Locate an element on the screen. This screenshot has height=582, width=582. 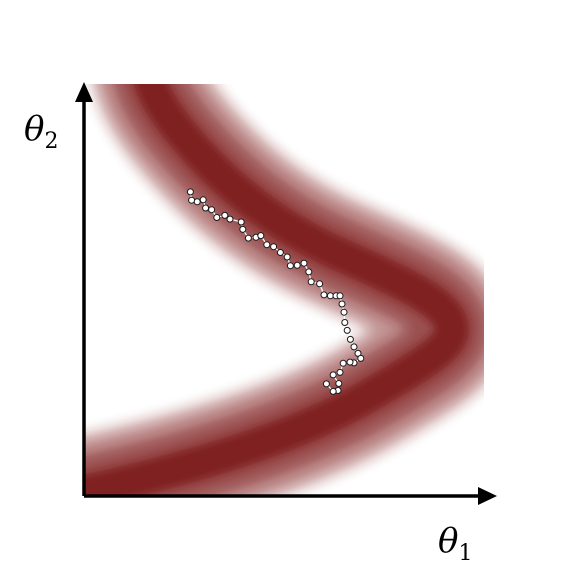
y-axis-label: θ2 is located at coordinates (41, 131).